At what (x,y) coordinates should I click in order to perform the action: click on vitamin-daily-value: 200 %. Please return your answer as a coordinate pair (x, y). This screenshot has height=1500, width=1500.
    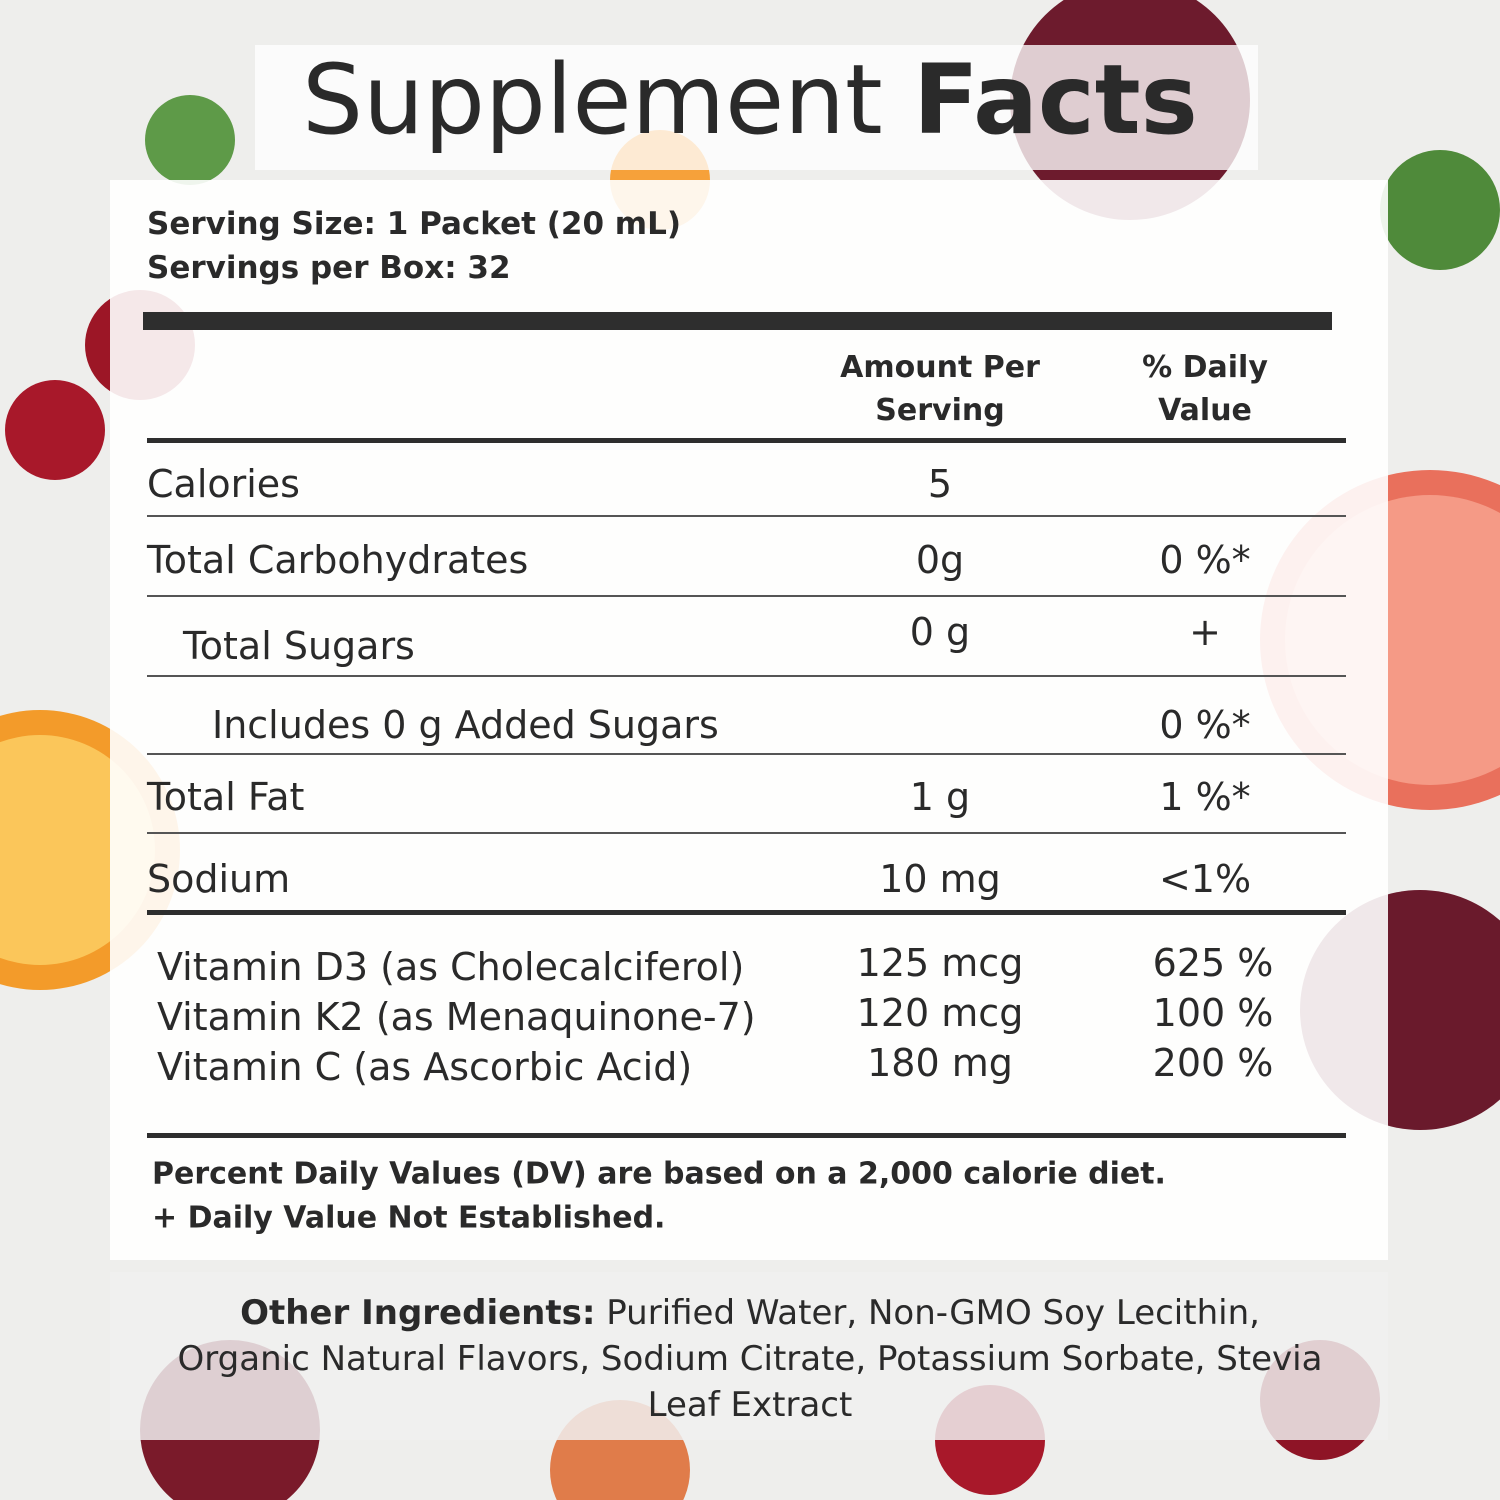
    Looking at the image, I should click on (1213, 1063).